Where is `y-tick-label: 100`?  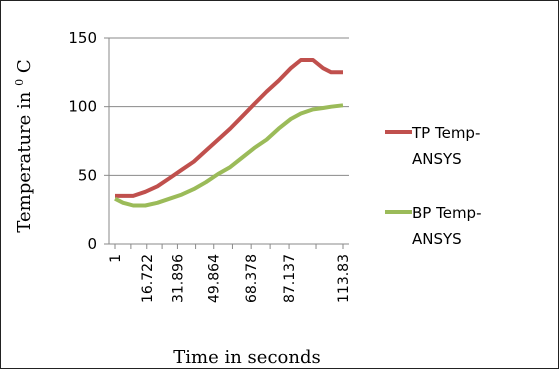
y-tick-label: 100 is located at coordinates (82, 107).